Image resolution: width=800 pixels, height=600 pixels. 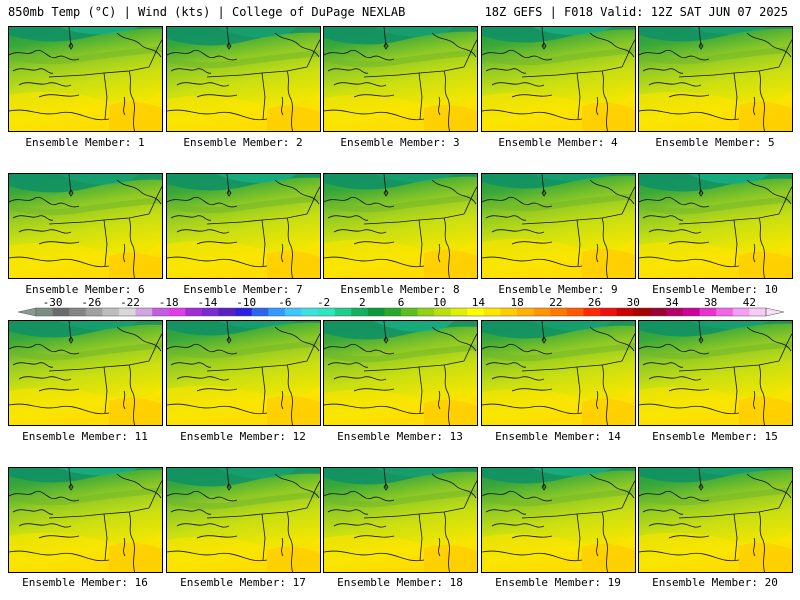 What do you see at coordinates (558, 436) in the screenshot?
I see `ensemble-member-label: Ensemble Member: 14` at bounding box center [558, 436].